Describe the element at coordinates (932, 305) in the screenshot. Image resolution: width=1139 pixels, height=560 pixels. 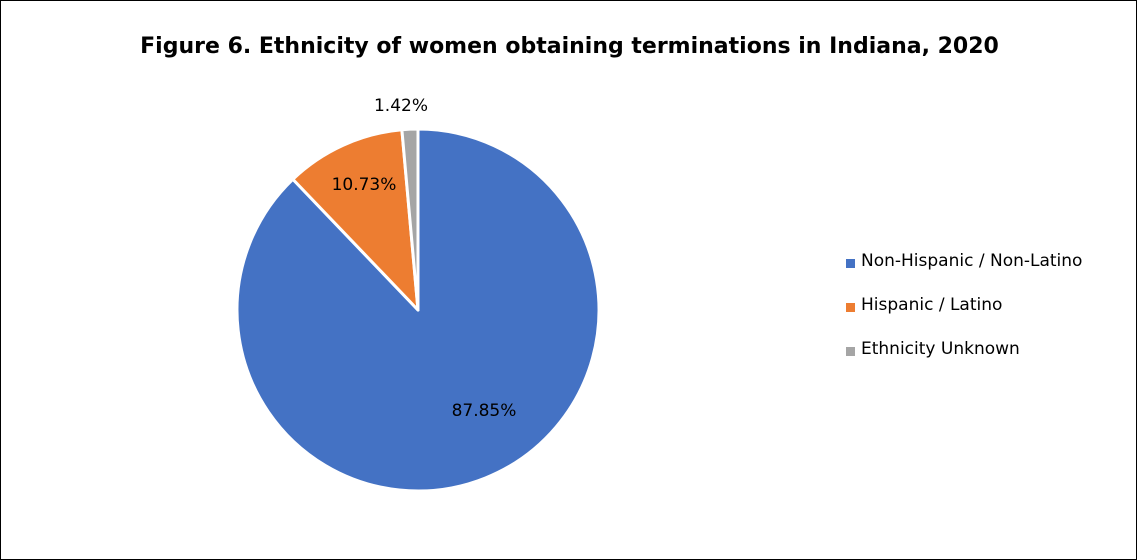
I see `legend-label: Hispanic / Latino` at that location.